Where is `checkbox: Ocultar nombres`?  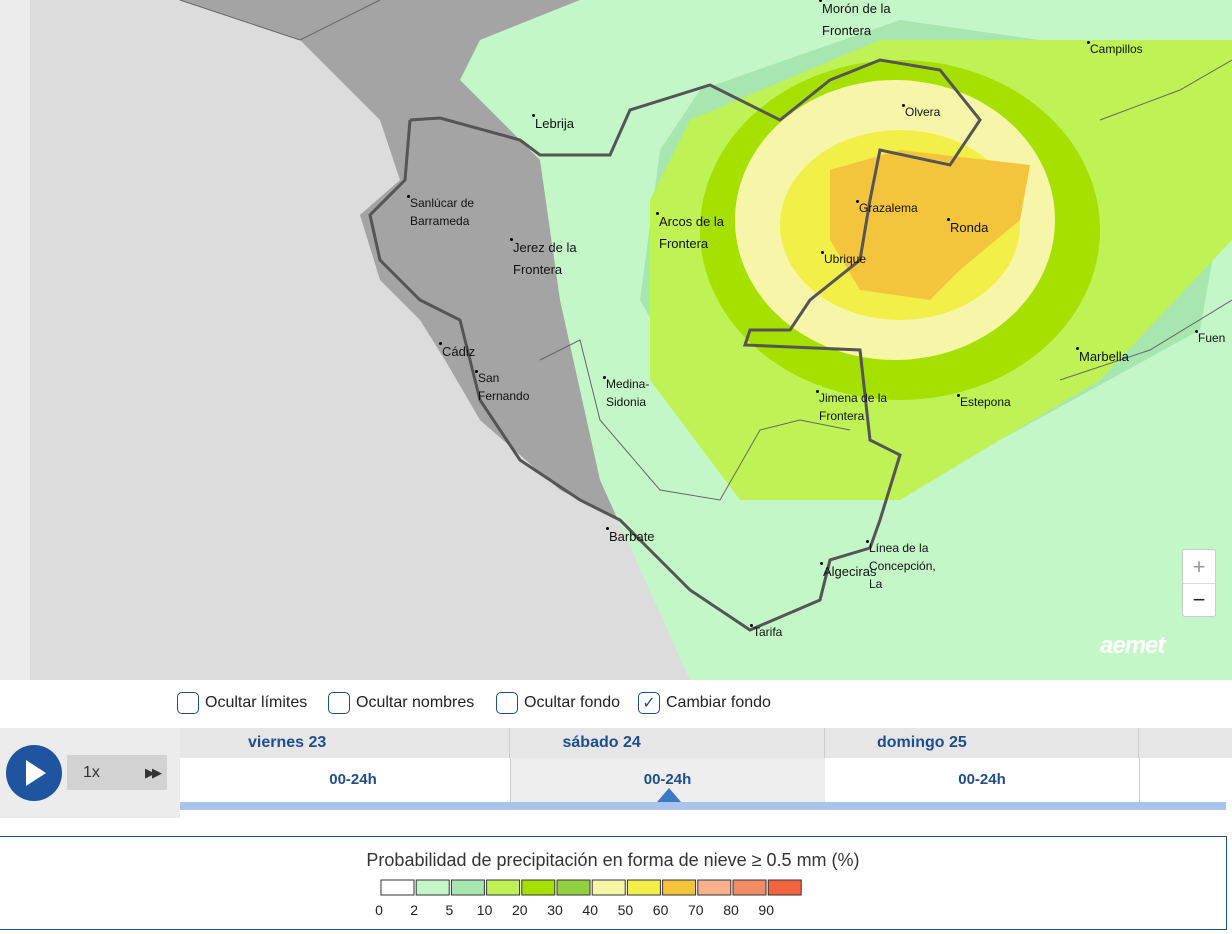 checkbox: Ocultar nombres is located at coordinates (401, 703).